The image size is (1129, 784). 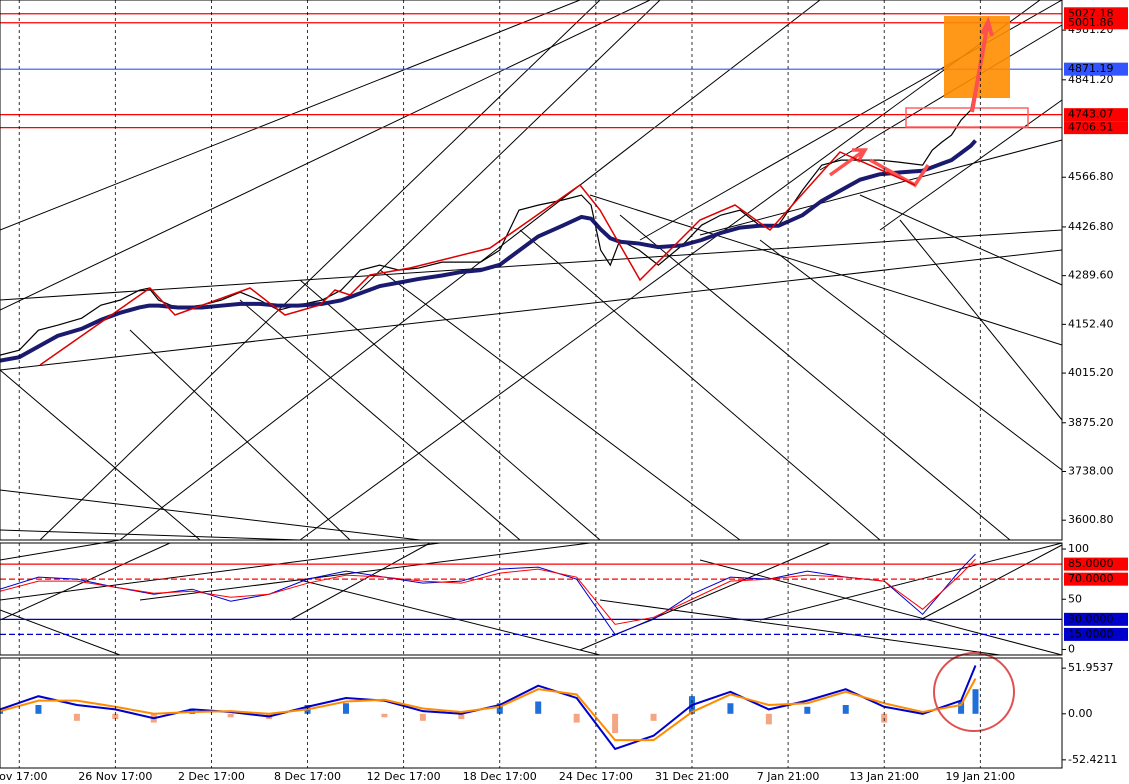 What do you see at coordinates (211, 776) in the screenshot?
I see `x-tick-label: 2 Dec 17:00` at bounding box center [211, 776].